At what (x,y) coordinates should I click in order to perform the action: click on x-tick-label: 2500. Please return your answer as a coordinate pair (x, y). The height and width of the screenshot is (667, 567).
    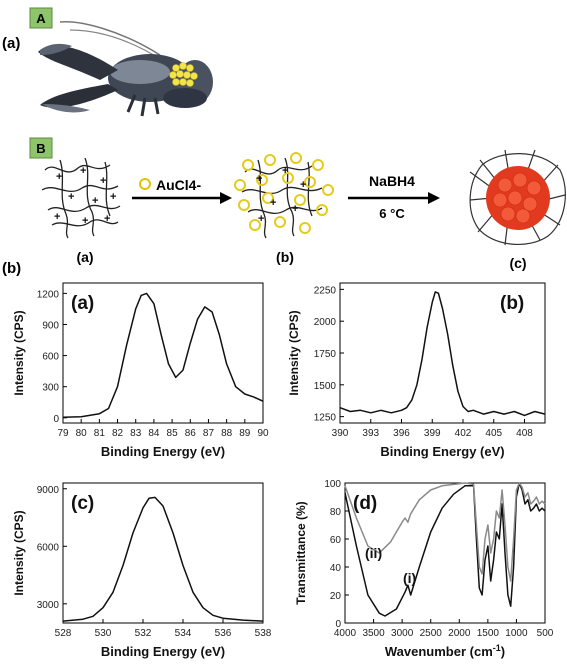
    Looking at the image, I should click on (431, 633).